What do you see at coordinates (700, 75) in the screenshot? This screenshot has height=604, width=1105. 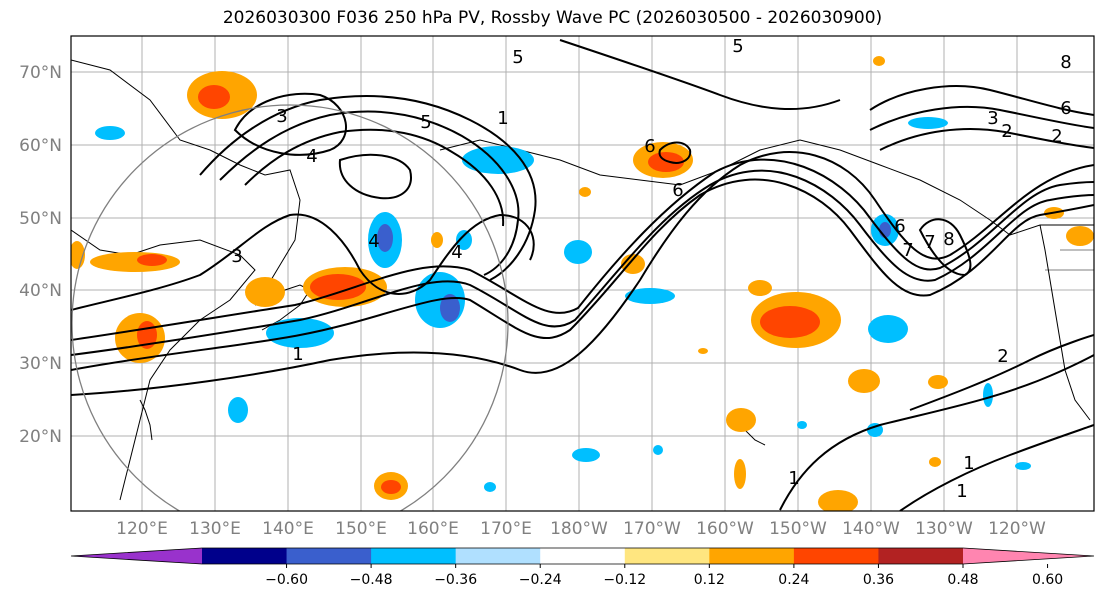 I see `pv-contour-5-north` at bounding box center [700, 75].